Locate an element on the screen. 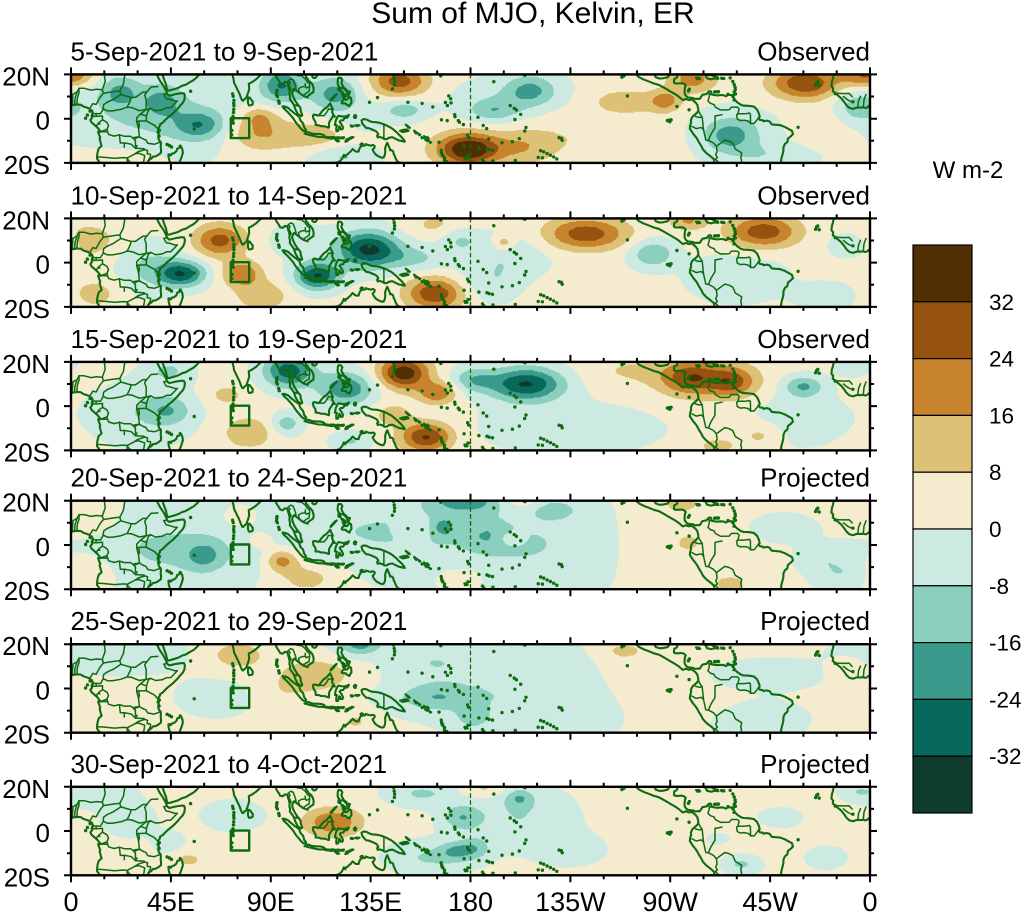 This screenshot has height=923, width=1021. svg-text: 20-Sep-2021 to 24-Sep-2021 is located at coordinates (239, 478).